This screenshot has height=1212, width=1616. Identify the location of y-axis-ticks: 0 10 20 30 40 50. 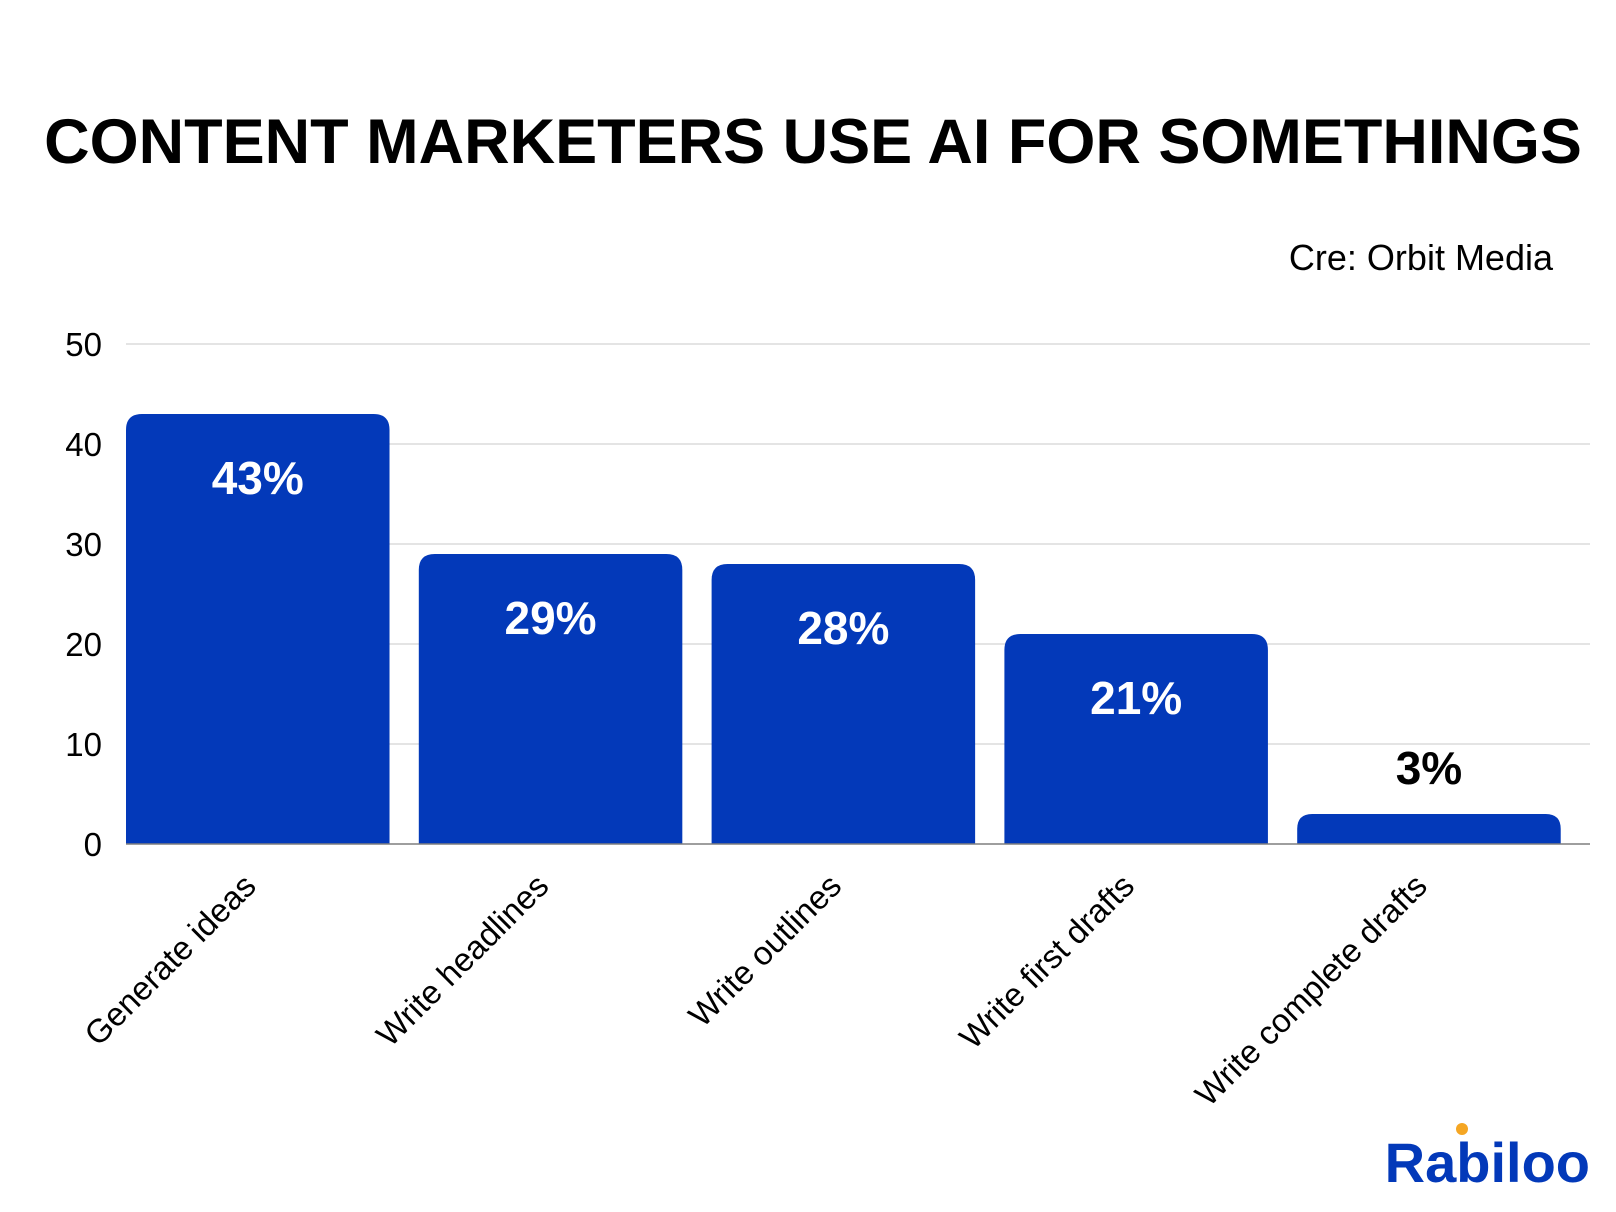
(83, 594).